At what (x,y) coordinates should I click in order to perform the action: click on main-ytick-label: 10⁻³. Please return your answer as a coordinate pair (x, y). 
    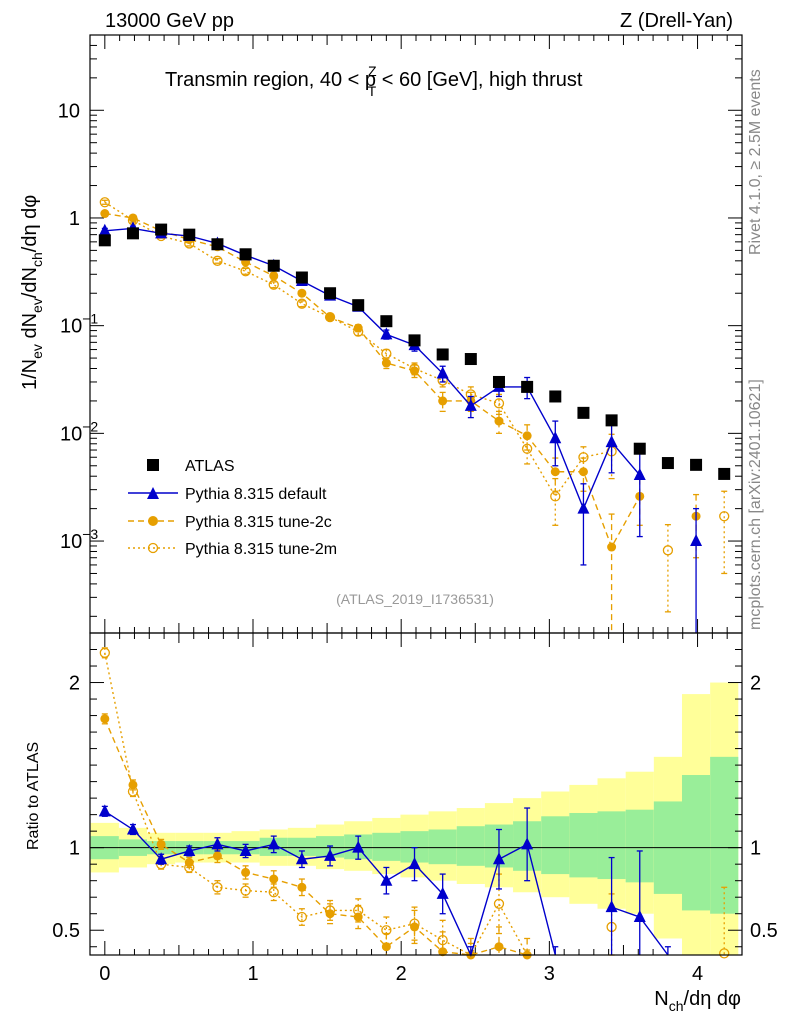
    Looking at the image, I should click on (79, 539).